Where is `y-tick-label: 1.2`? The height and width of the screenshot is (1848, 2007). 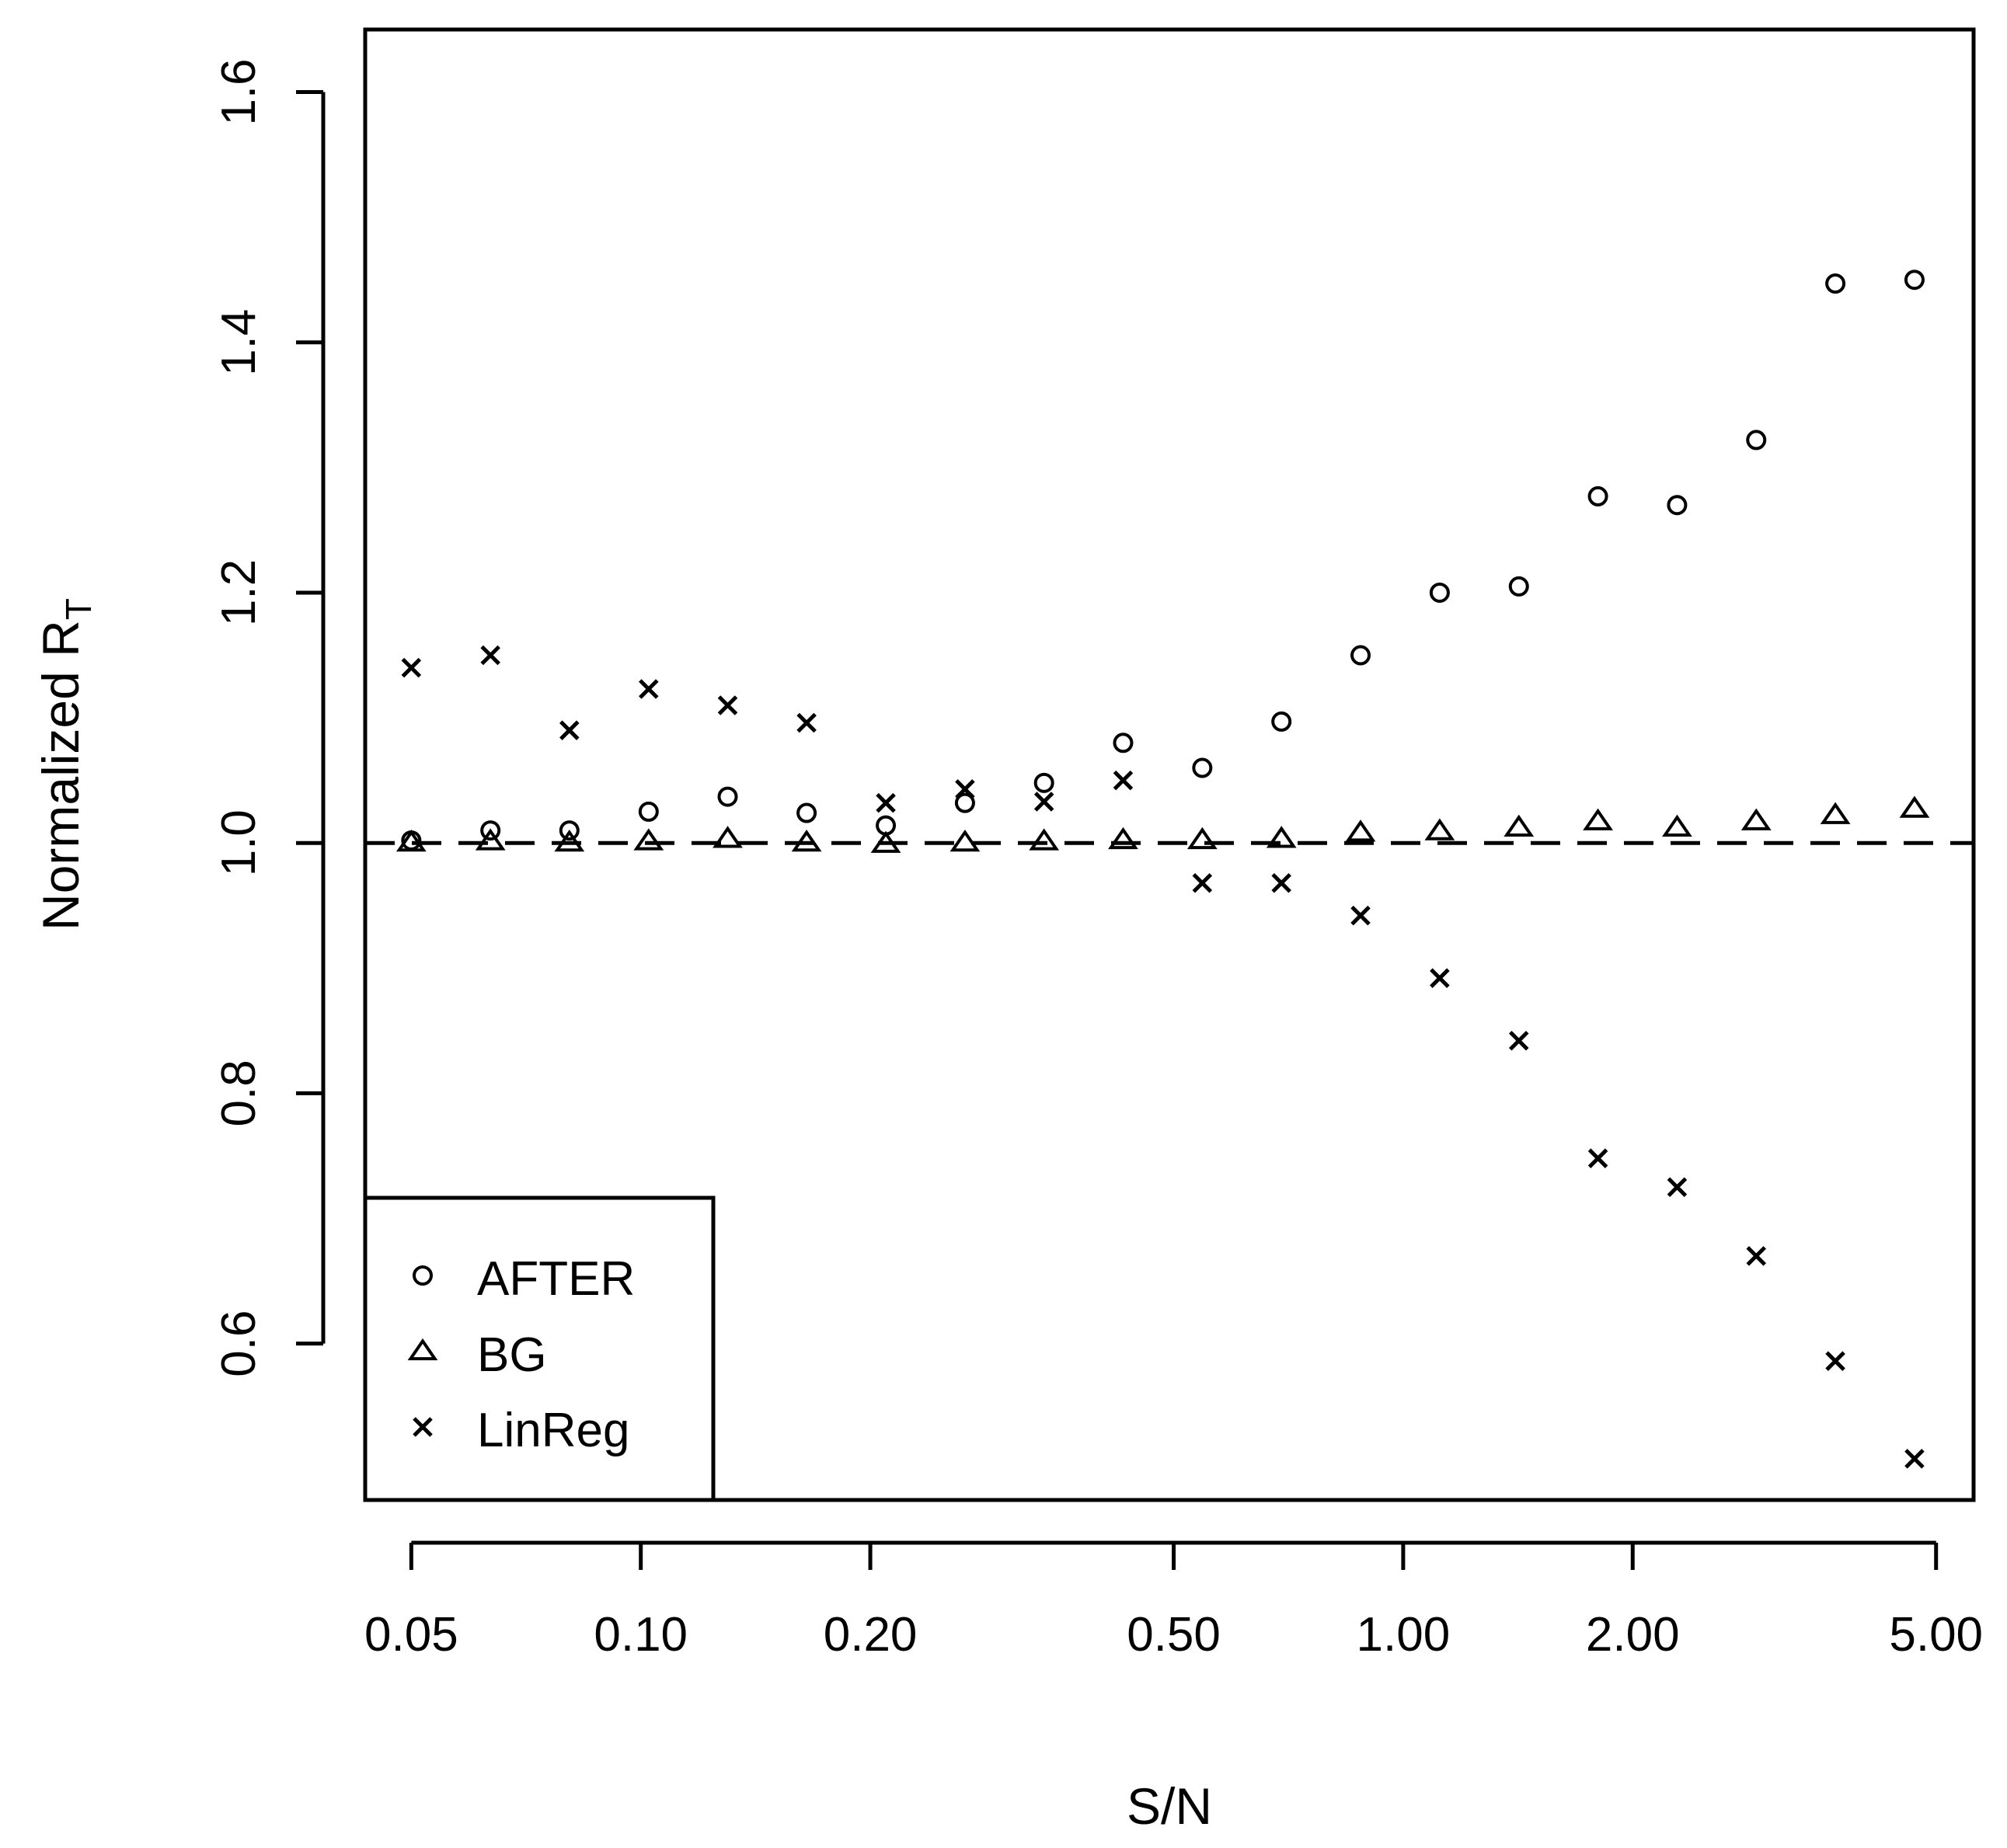
y-tick-label: 1.2 is located at coordinates (239, 593).